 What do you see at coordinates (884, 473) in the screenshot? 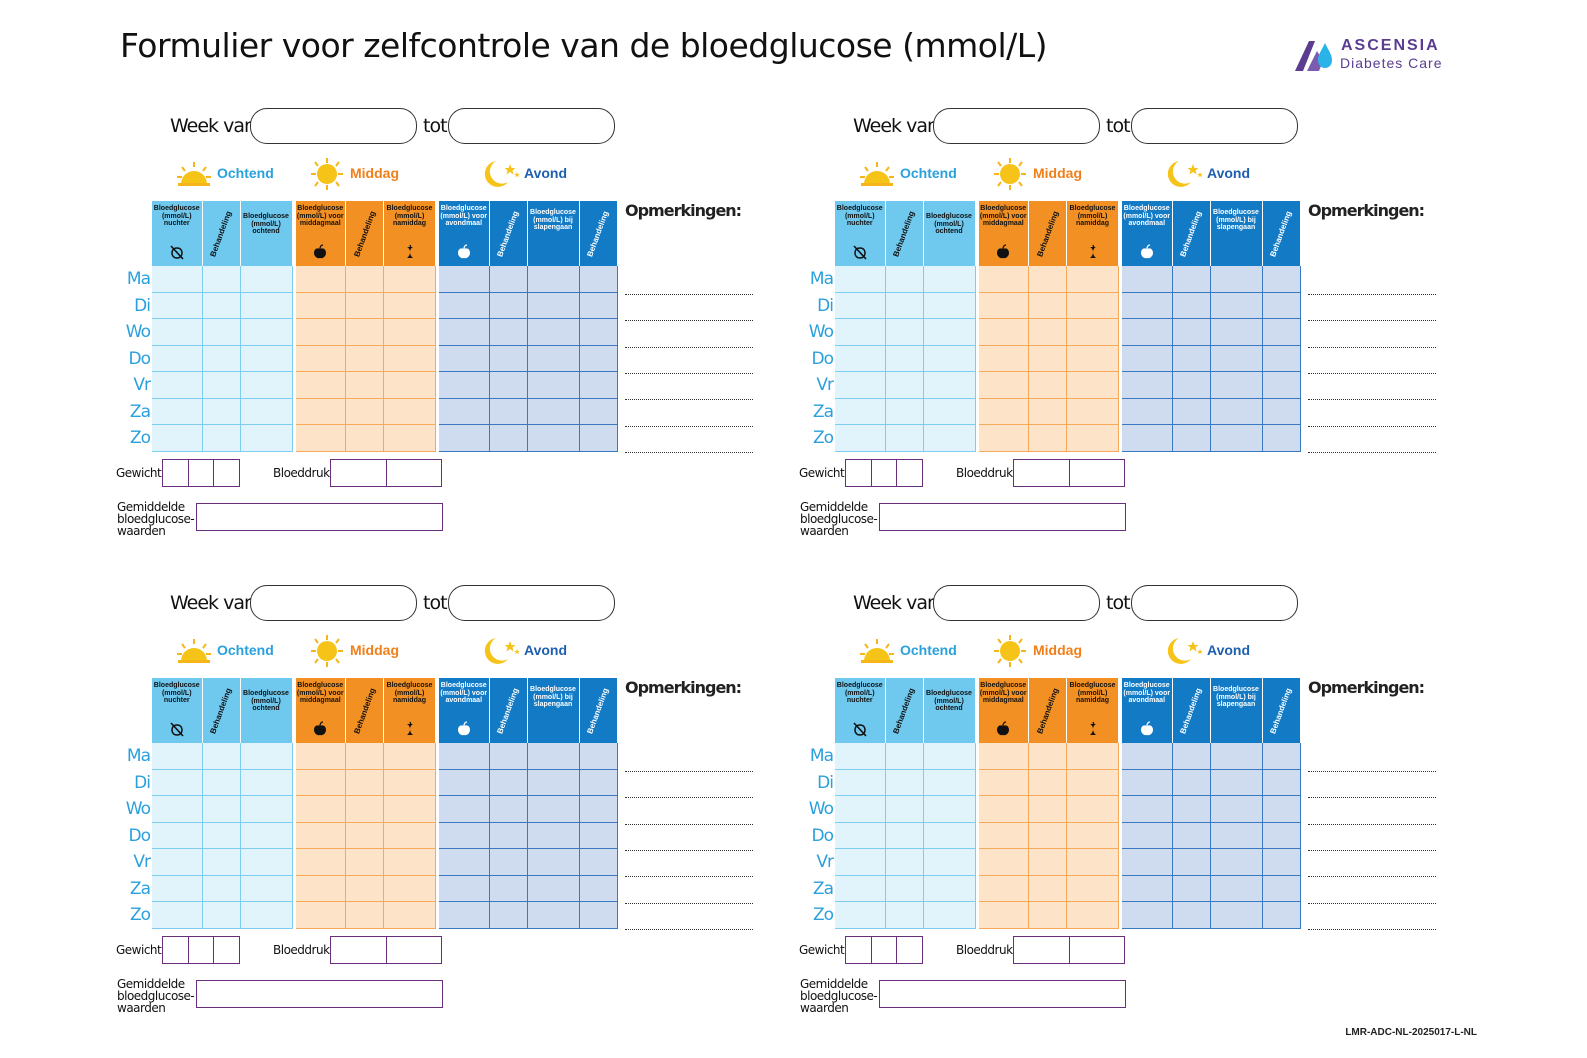
I see `gewicht-field` at bounding box center [884, 473].